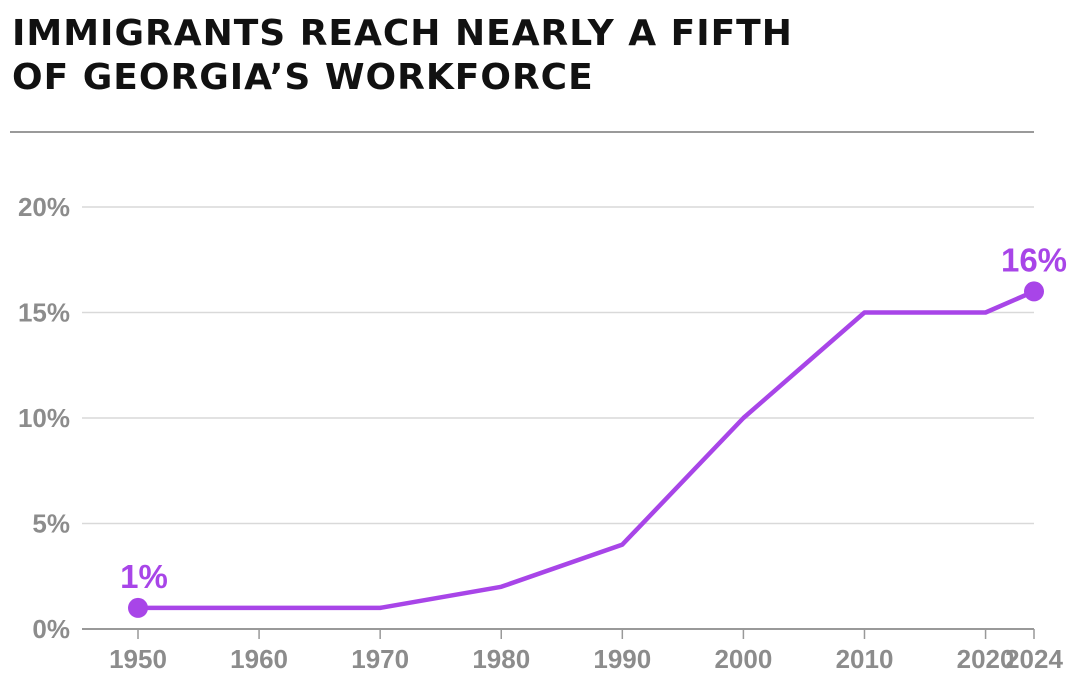  Describe the element at coordinates (303, 77) in the screenshot. I see `chart-title-line-2: OF GEORGIA’S WORKFORCE` at that location.